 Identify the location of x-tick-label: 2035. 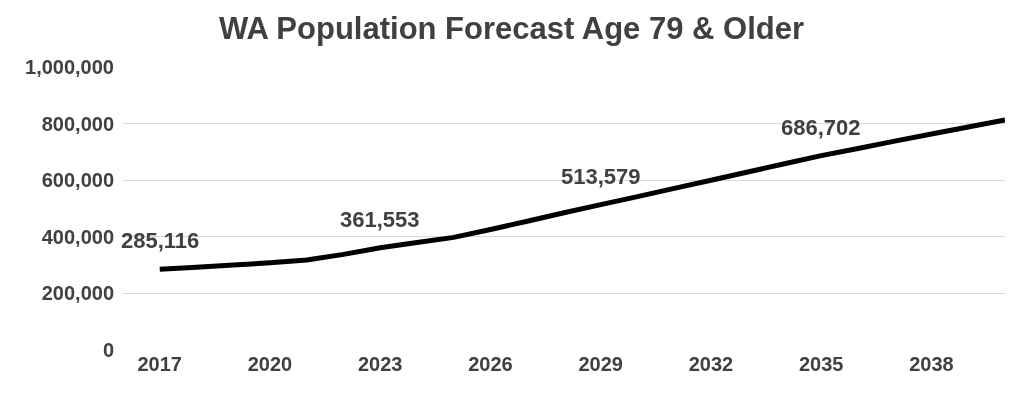
(821, 364).